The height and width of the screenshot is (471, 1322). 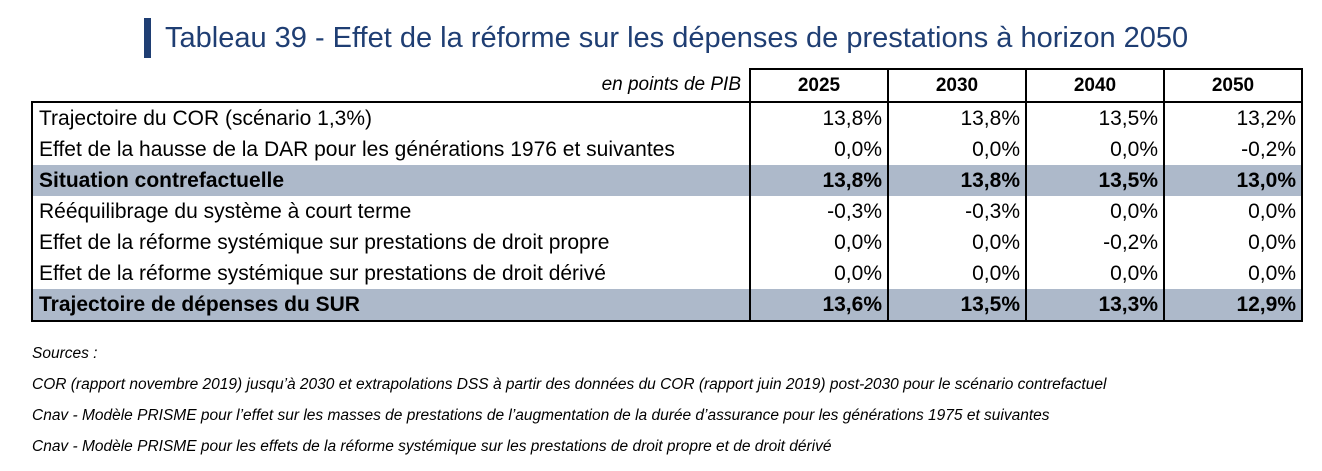 What do you see at coordinates (1095, 305) in the screenshot?
I see `cell-value: 13,3%` at bounding box center [1095, 305].